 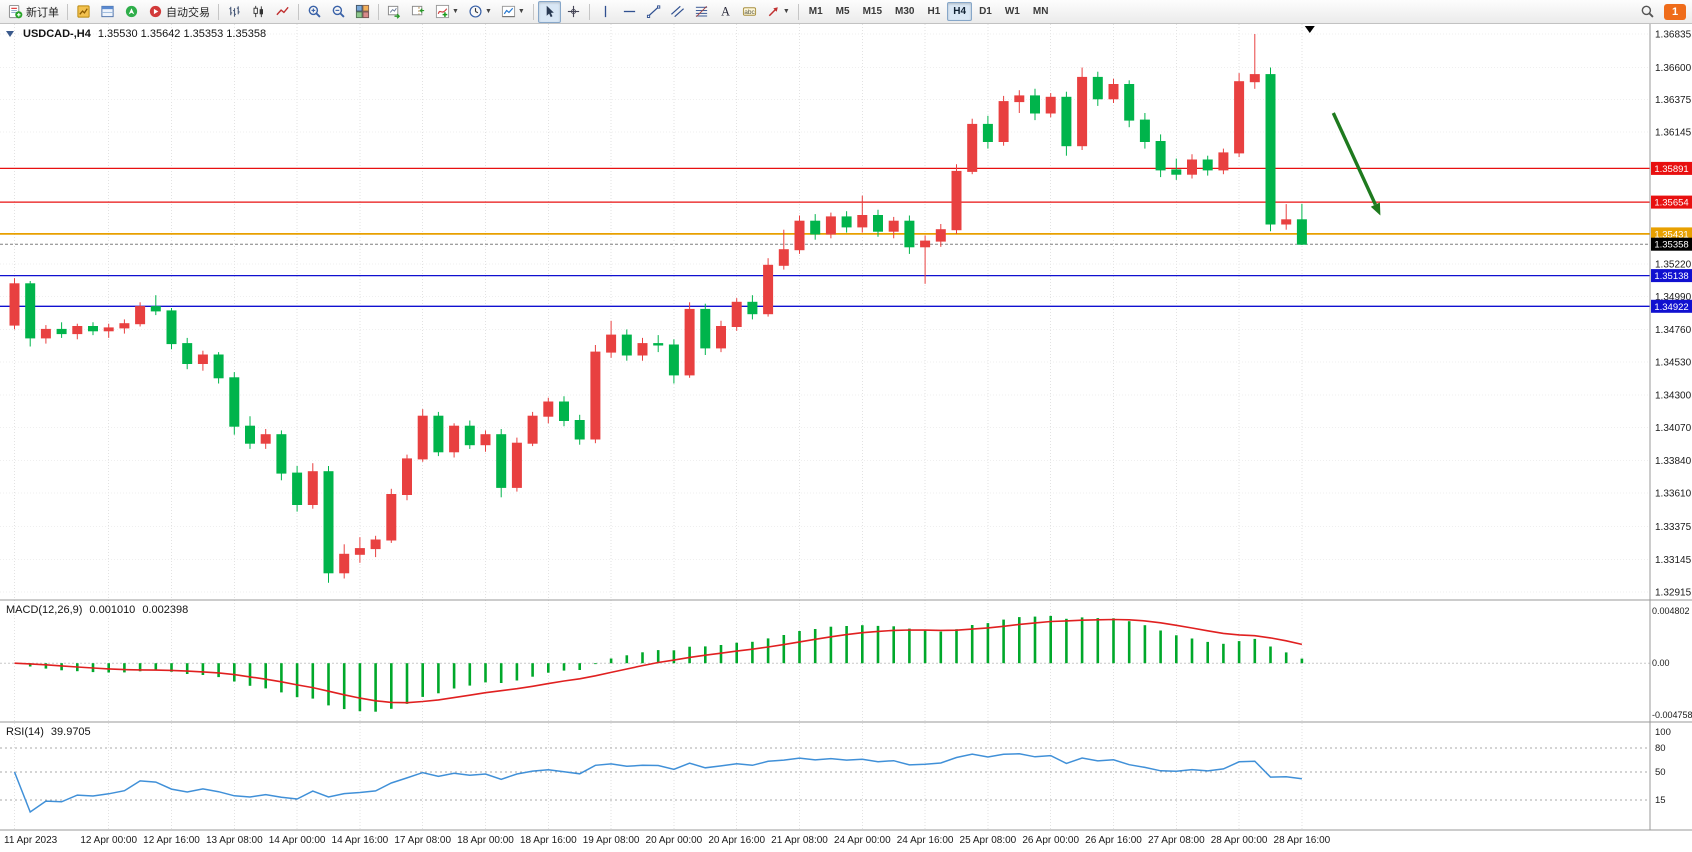 What do you see at coordinates (862, 840) in the screenshot?
I see `svg-text: 24 Apr 00:00` at bounding box center [862, 840].